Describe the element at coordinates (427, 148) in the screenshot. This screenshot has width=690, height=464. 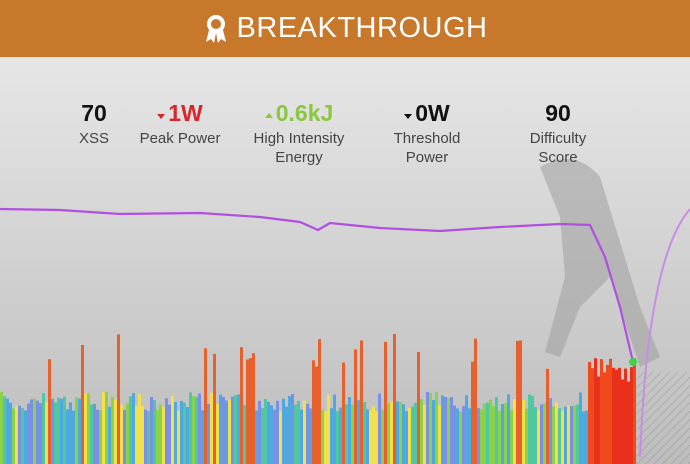
I see `stat-label: Threshold Power` at that location.